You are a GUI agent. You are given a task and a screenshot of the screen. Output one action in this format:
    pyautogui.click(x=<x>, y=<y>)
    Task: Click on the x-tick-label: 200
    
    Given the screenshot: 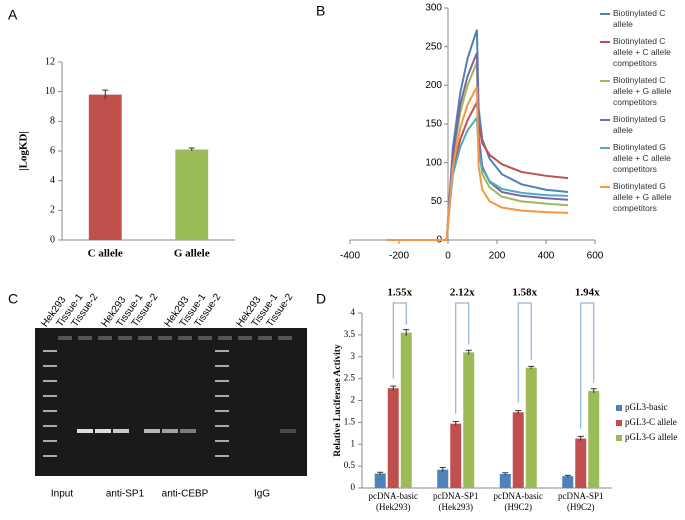 What is the action you would take?
    pyautogui.click(x=497, y=256)
    